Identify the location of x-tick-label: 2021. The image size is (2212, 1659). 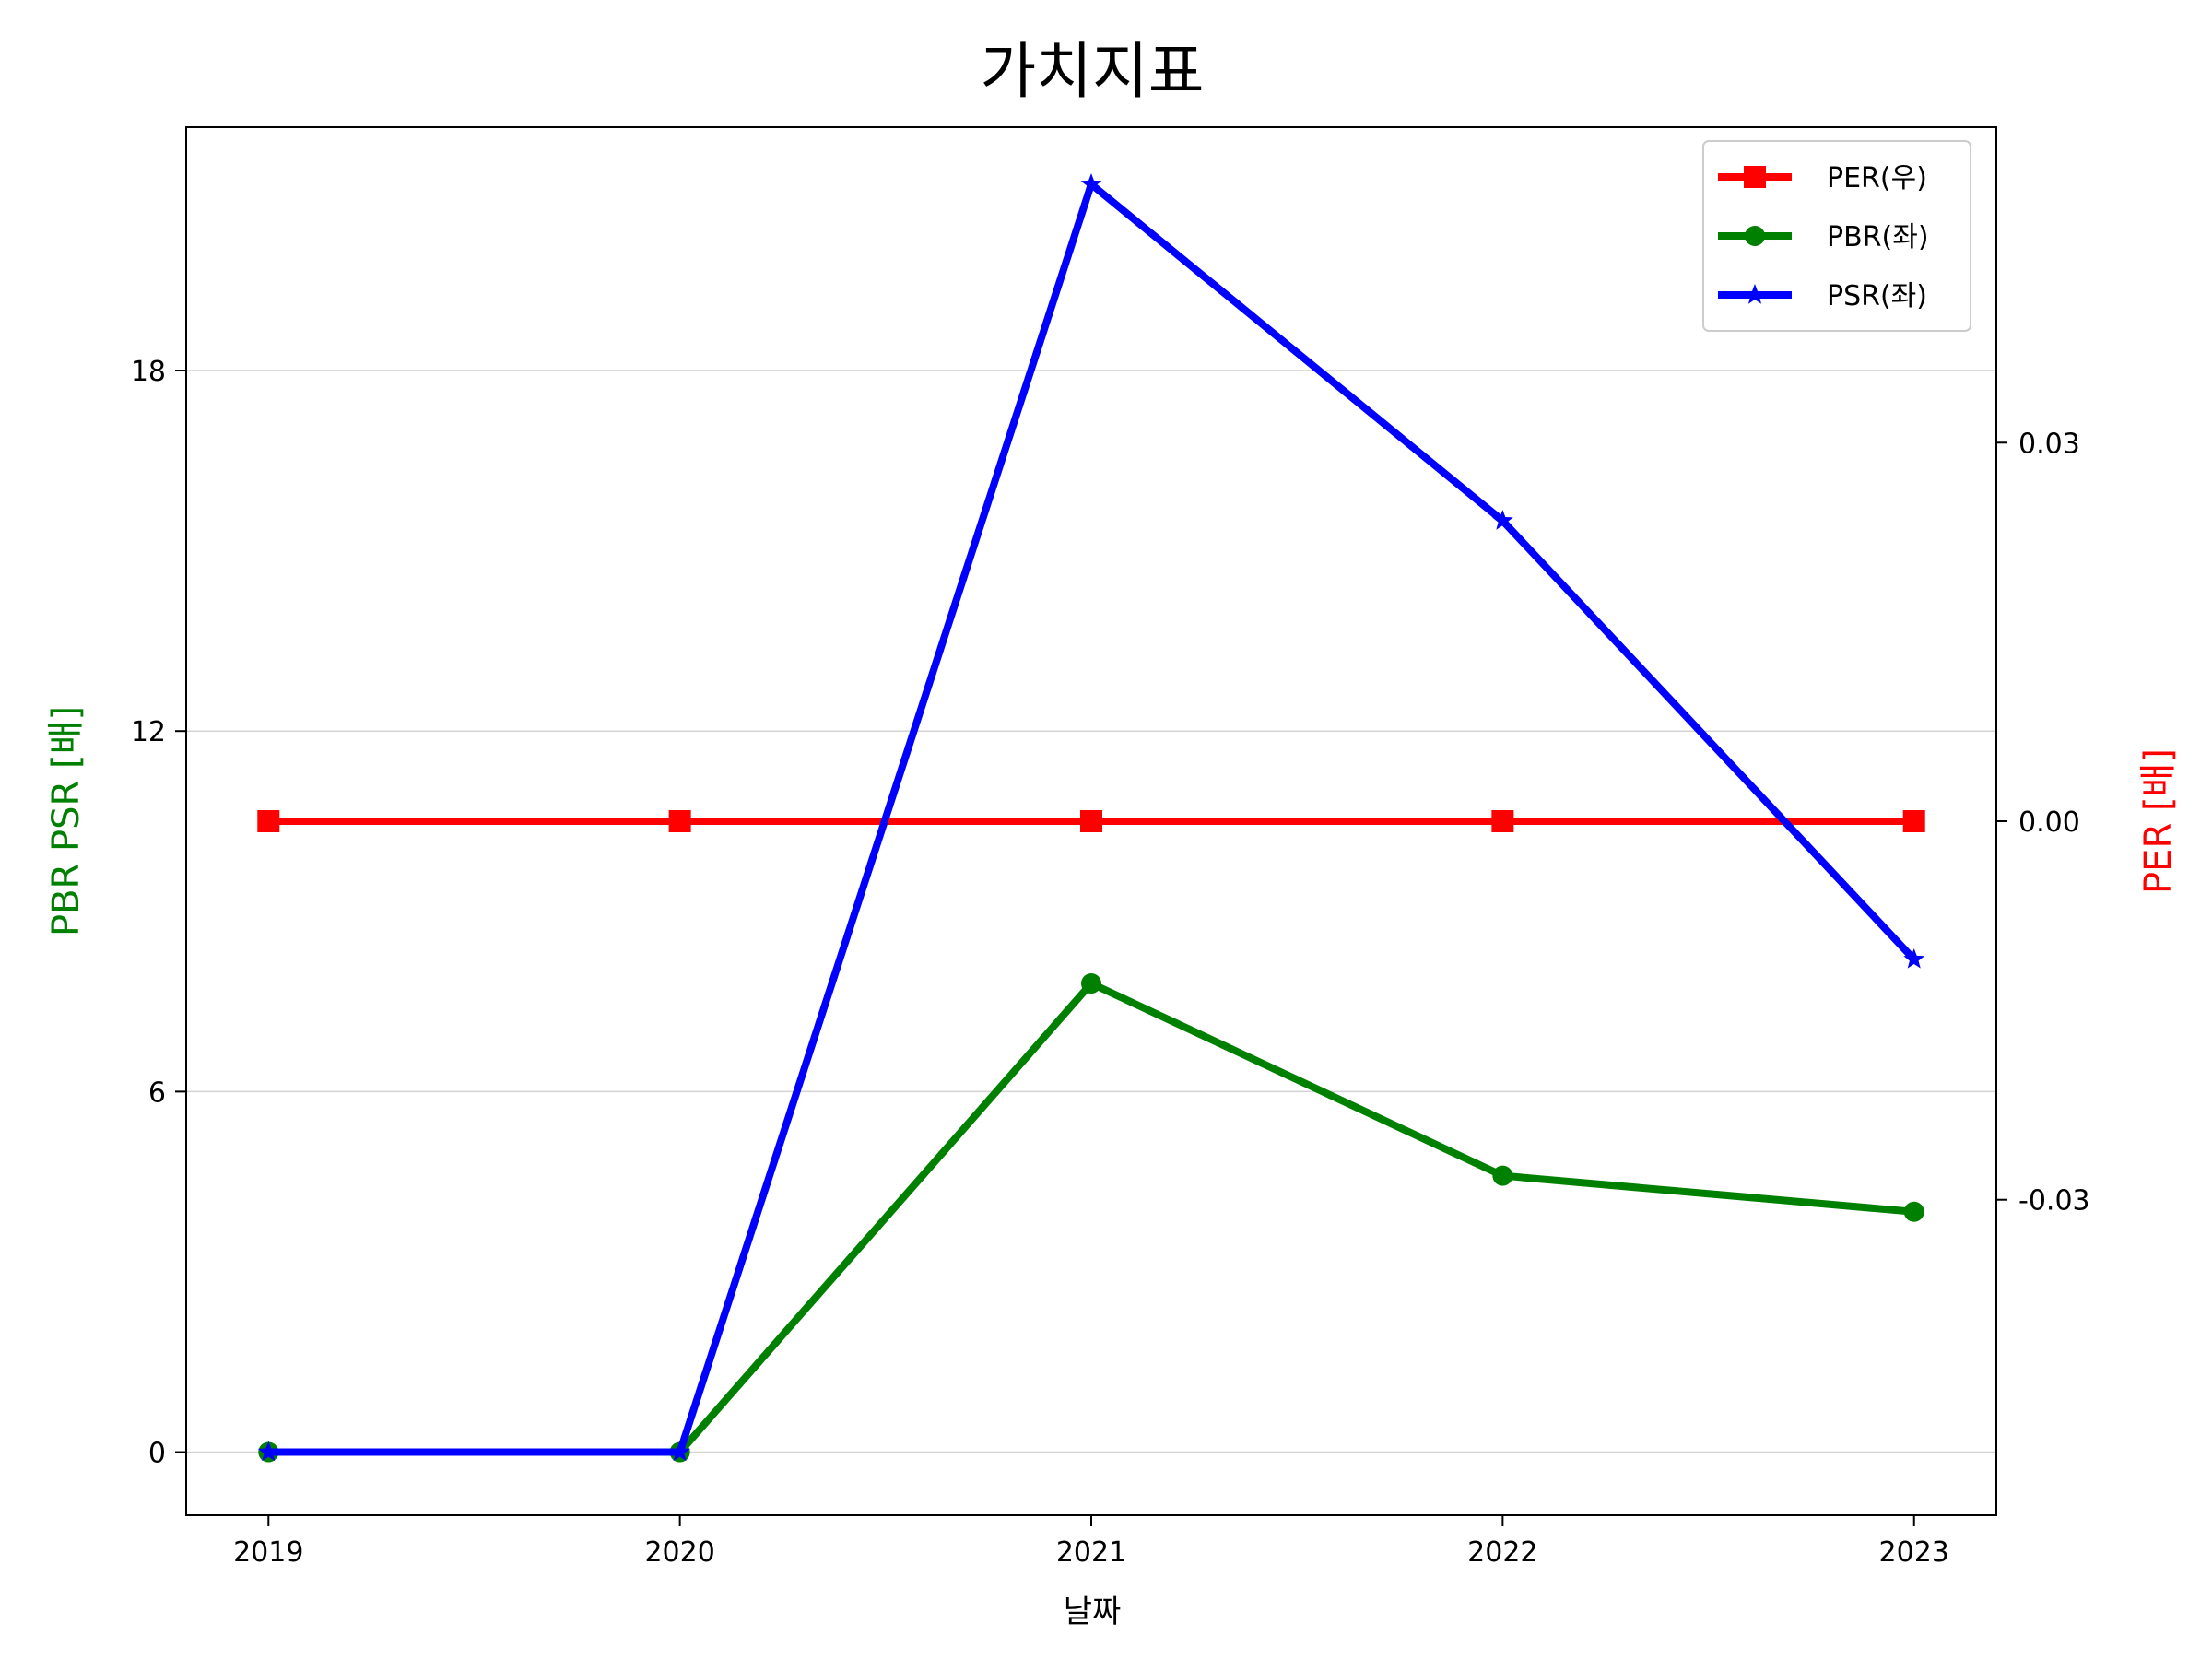
(1091, 1552).